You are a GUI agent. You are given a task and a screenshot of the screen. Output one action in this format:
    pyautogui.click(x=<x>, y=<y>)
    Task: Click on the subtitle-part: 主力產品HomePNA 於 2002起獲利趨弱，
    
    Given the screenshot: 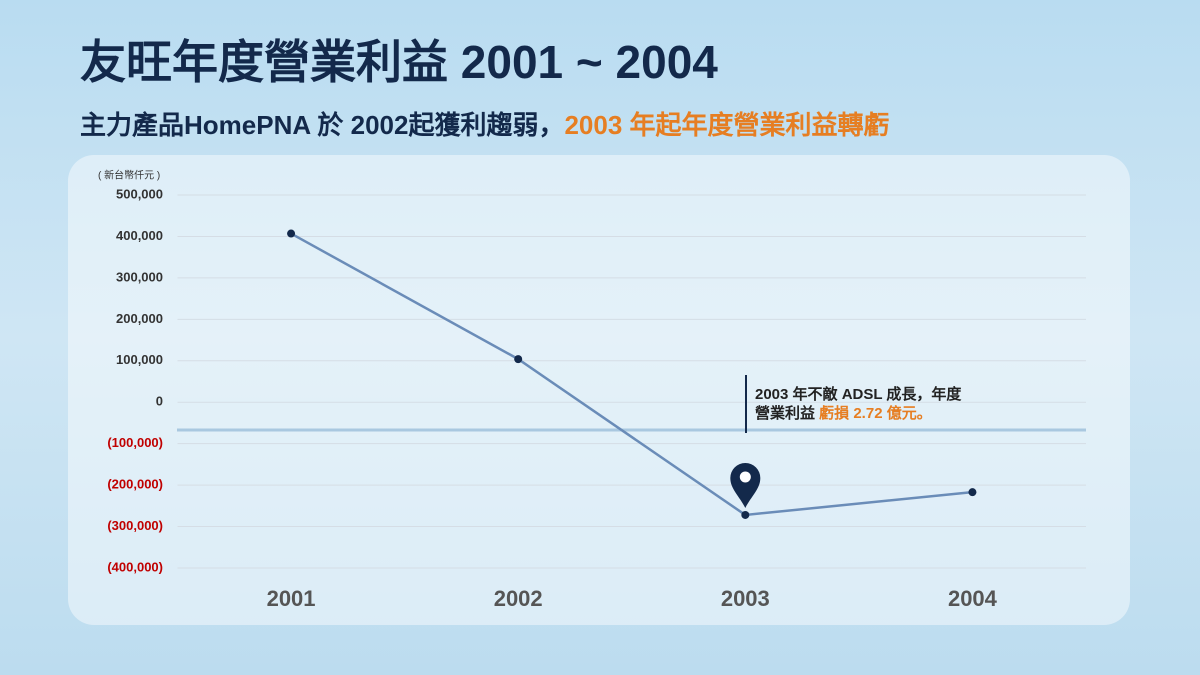 What is the action you would take?
    pyautogui.click(x=322, y=125)
    